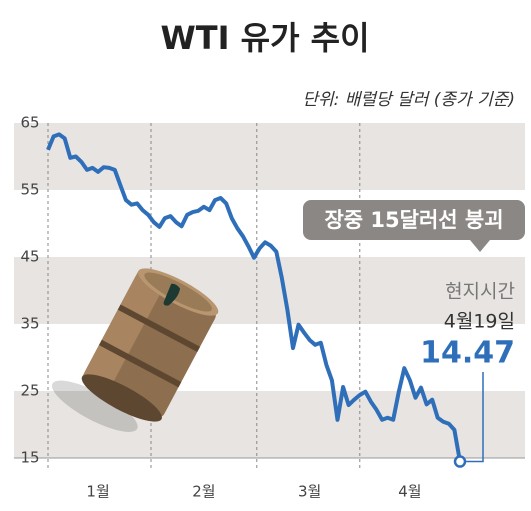  What do you see at coordinates (29, 123) in the screenshot?
I see `y-tick-label: 65` at bounding box center [29, 123].